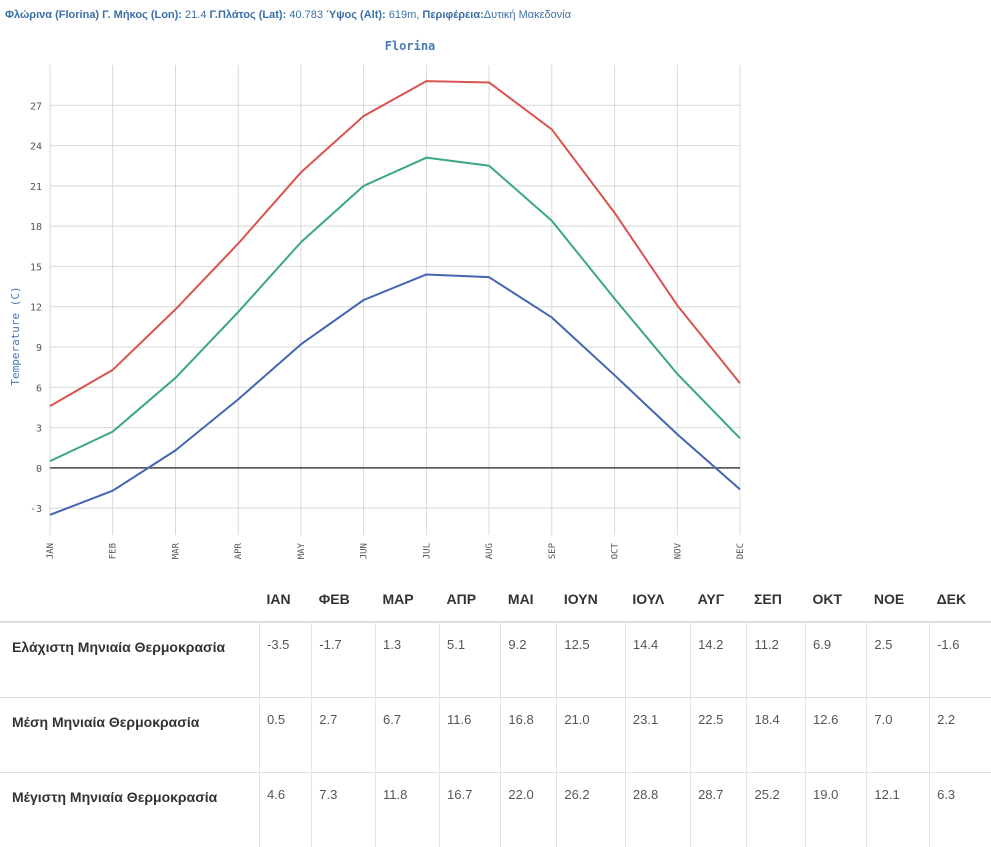  What do you see at coordinates (591, 599) in the screenshot?
I see `month-header: ΙΟΥΝ` at bounding box center [591, 599].